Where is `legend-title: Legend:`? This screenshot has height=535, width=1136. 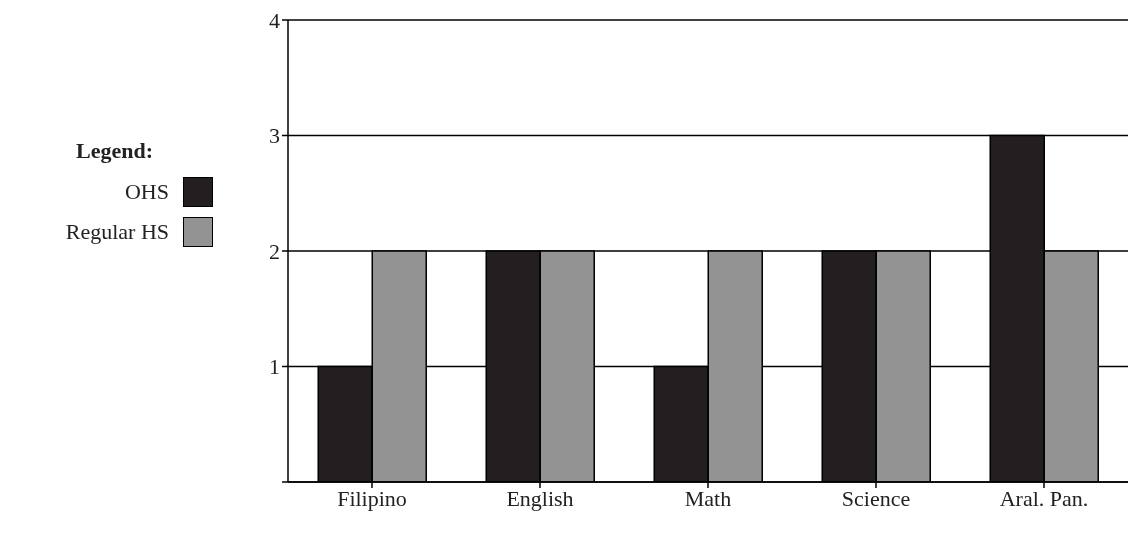
legend-title: Legend: is located at coordinates (114, 151).